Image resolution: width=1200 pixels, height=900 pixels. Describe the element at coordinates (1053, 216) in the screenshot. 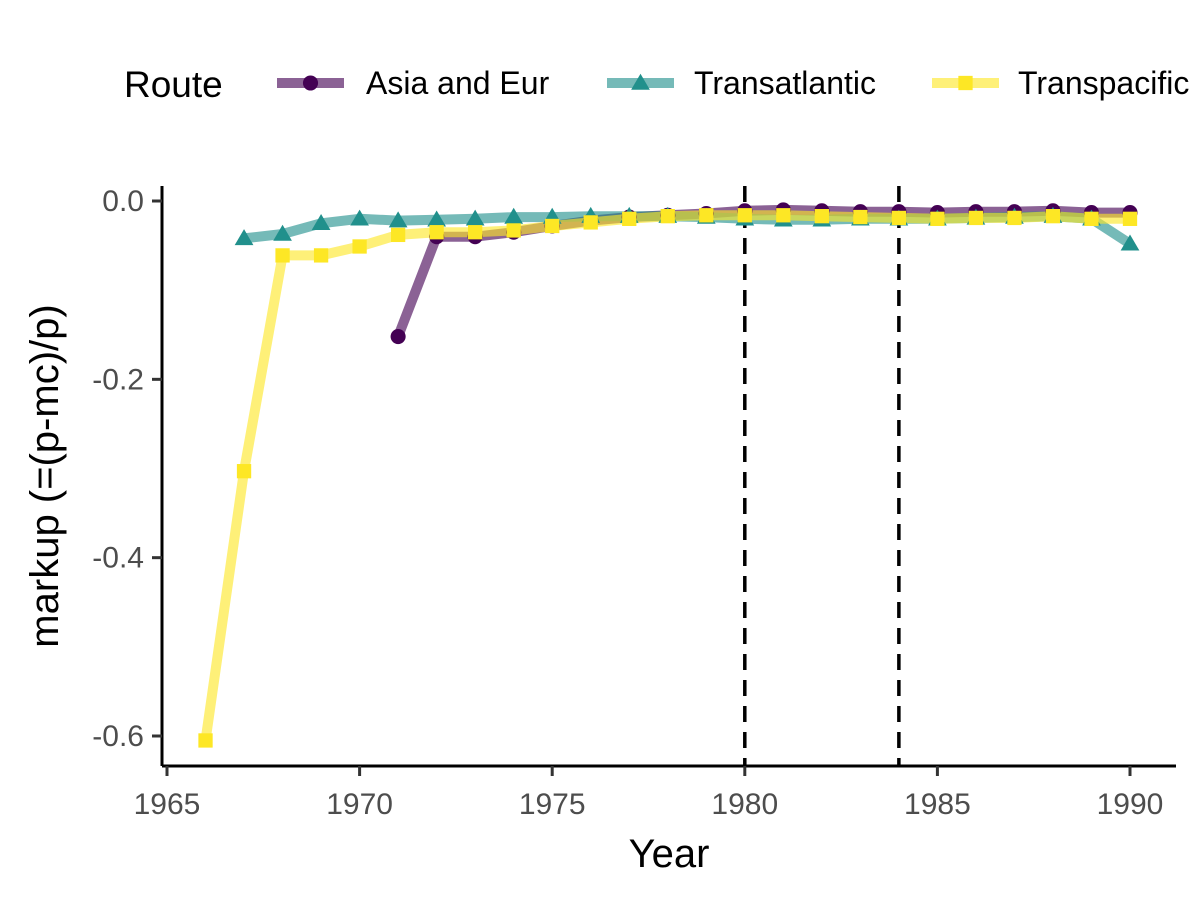

I see `point-transpacific-1988` at that location.